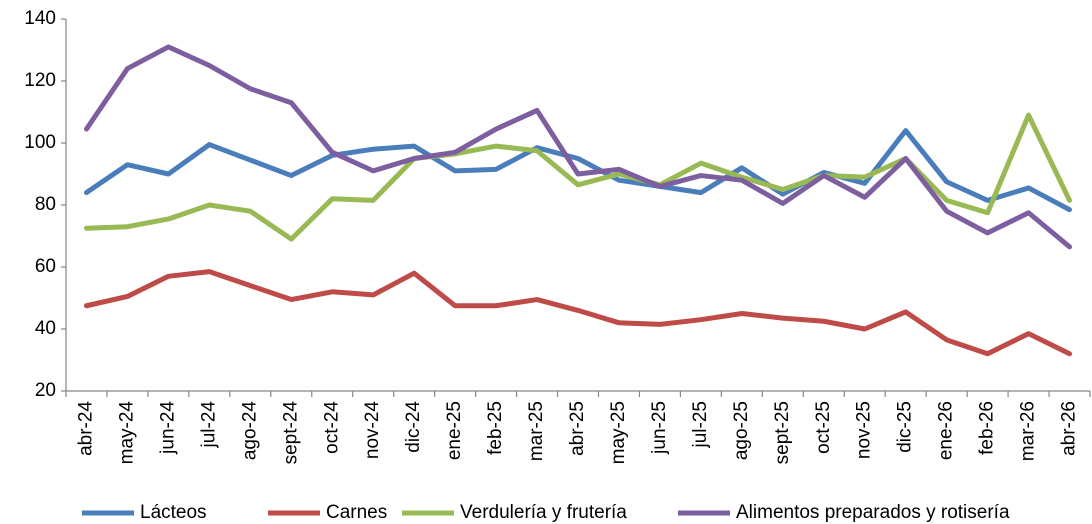 The image size is (1092, 524). Describe the element at coordinates (823, 427) in the screenshot. I see `x-tick-label: oct-25` at that location.